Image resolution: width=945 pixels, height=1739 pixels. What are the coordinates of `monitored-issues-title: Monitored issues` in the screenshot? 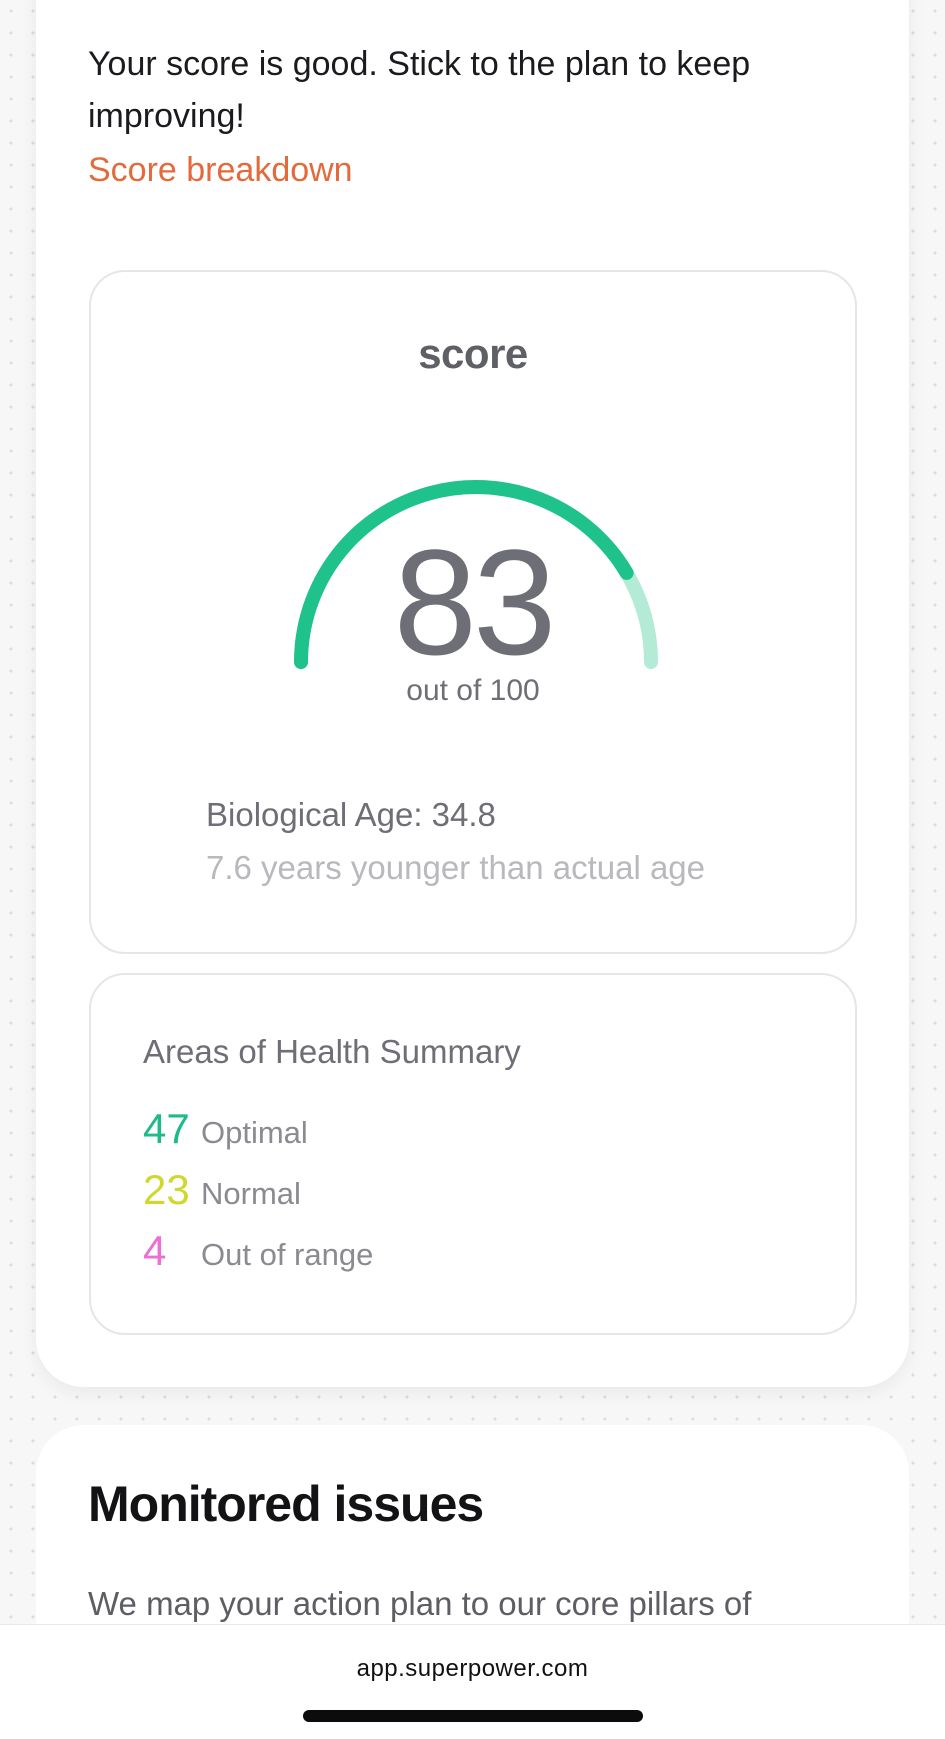 It's located at (286, 1504).